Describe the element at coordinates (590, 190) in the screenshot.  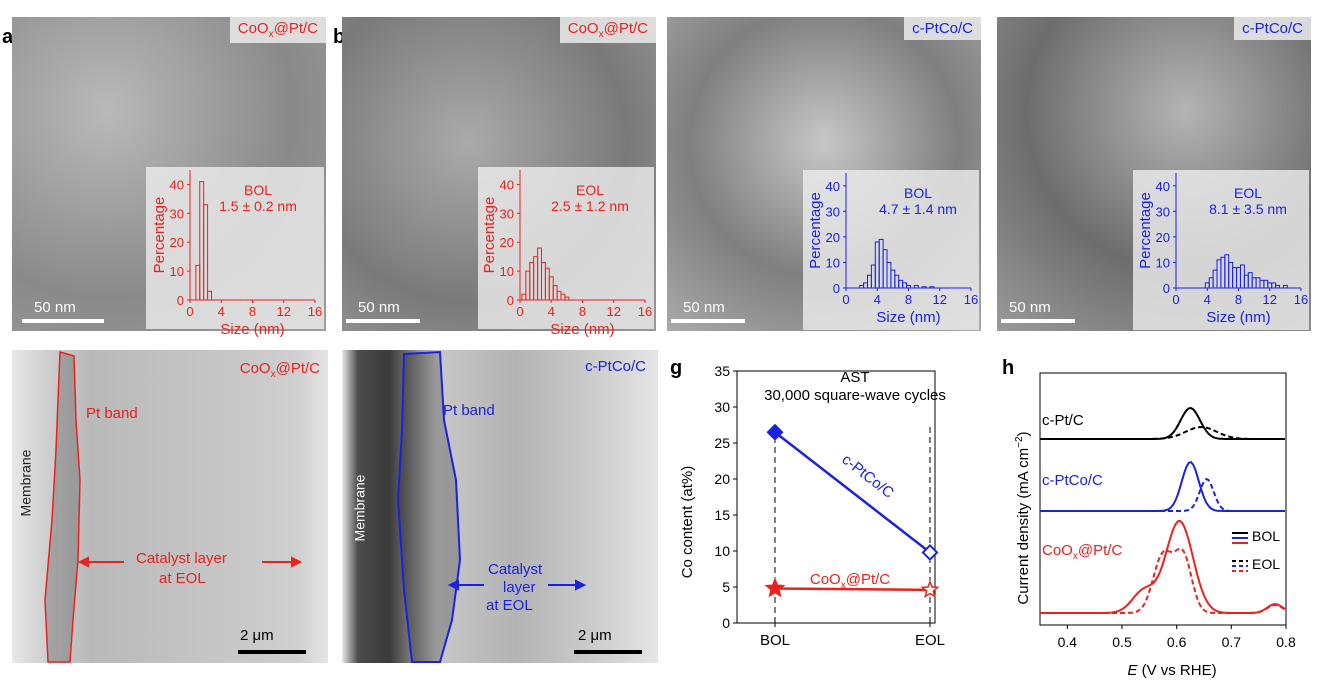
I see `hist-stage-b: EOL` at that location.